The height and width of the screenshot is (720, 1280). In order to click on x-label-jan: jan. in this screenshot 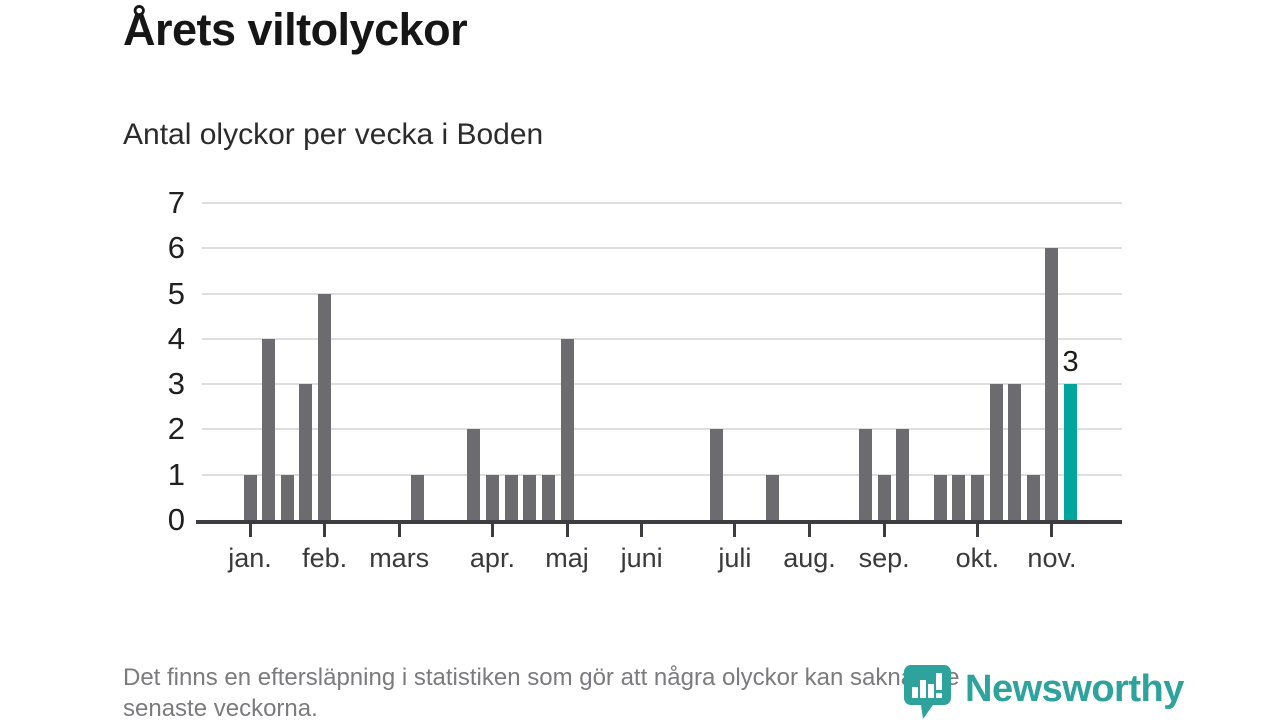, I will do `click(250, 558)`.